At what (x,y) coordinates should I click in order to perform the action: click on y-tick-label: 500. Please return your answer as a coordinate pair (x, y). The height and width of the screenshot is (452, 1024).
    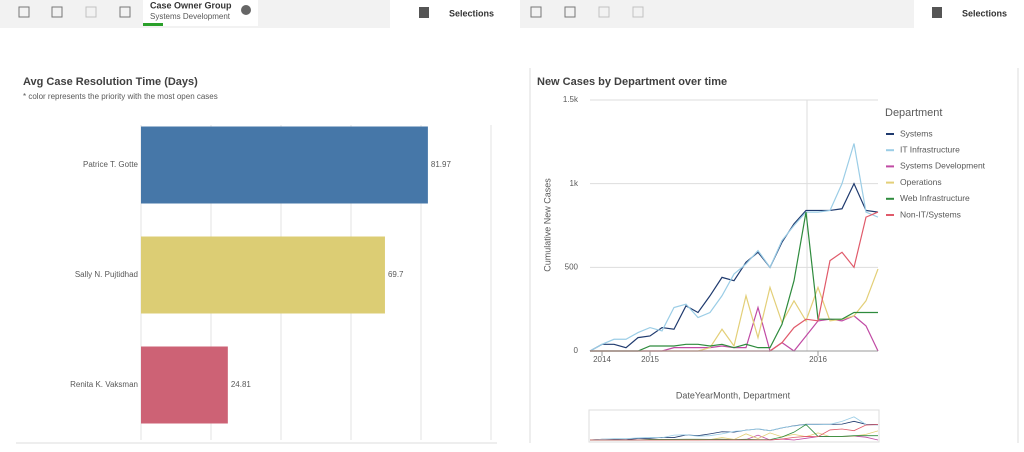
    Looking at the image, I should click on (572, 266).